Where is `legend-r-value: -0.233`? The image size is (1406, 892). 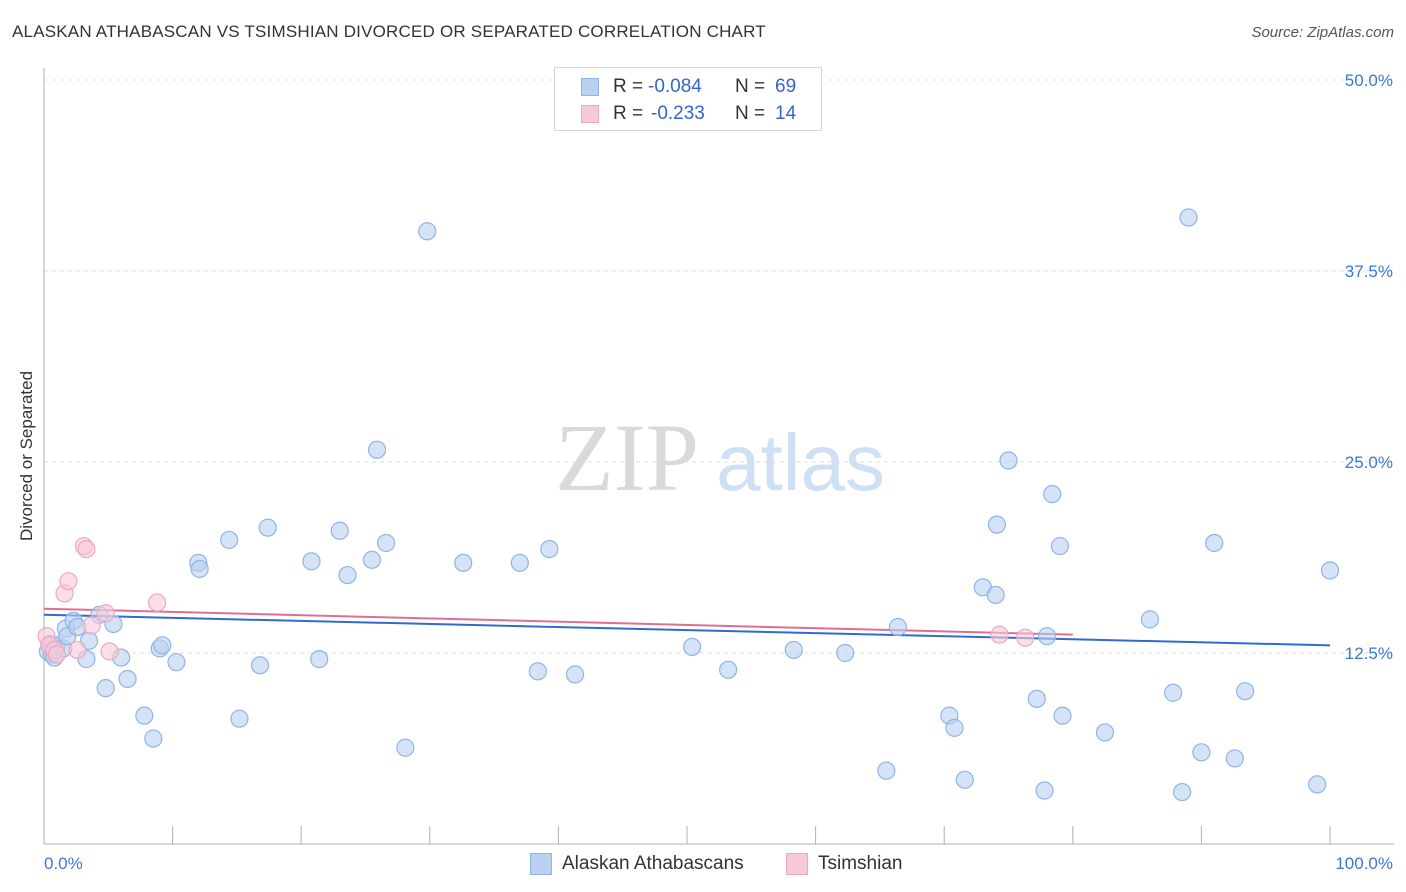 legend-r-value: -0.233 is located at coordinates (678, 113).